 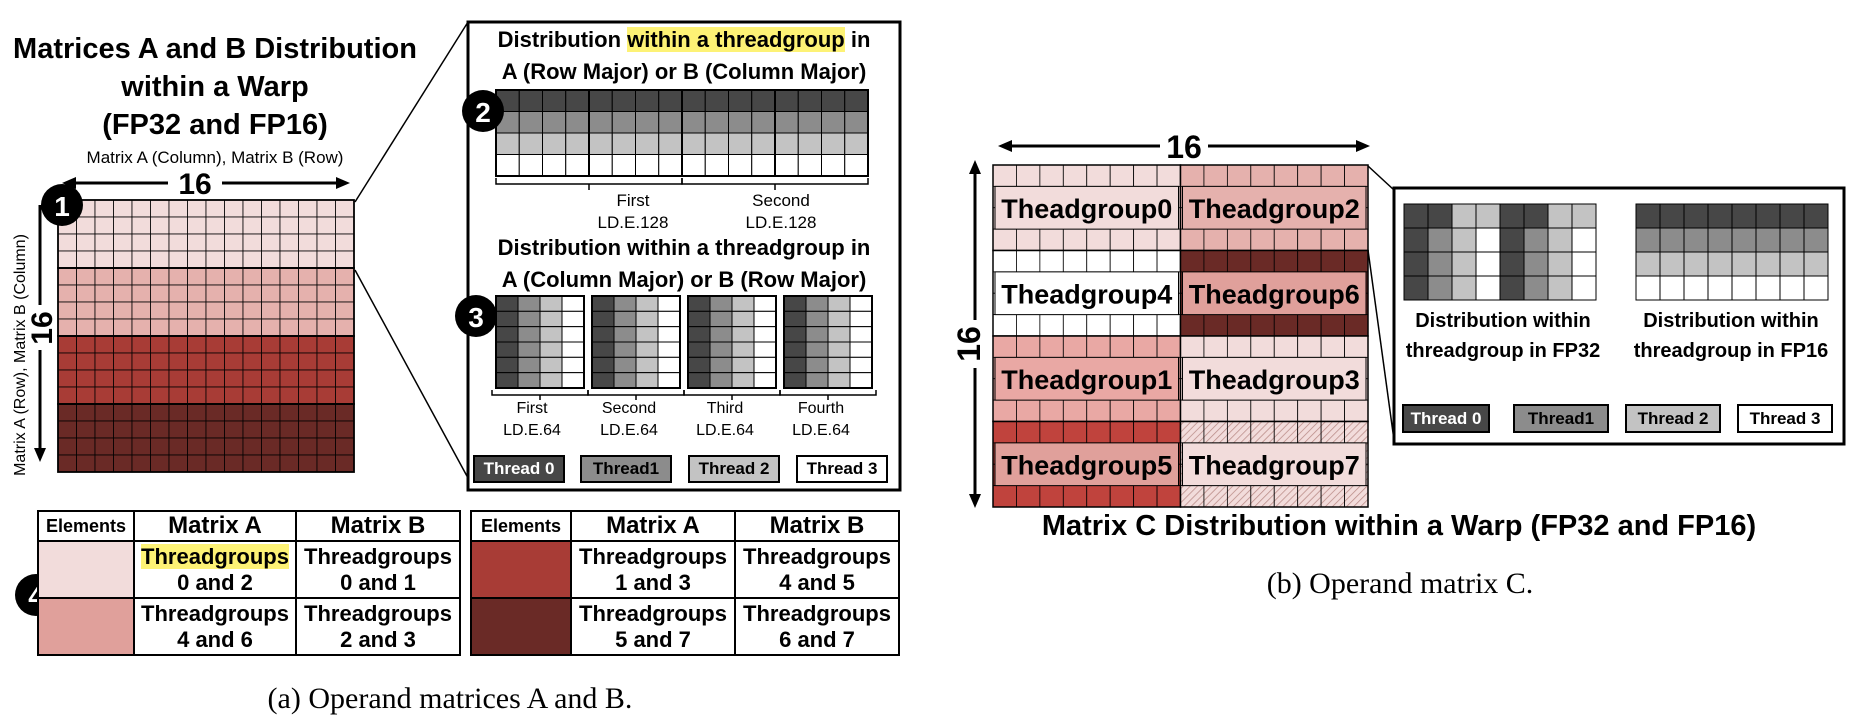 I want to click on thread3-legend-a: Thread 3, so click(x=842, y=469).